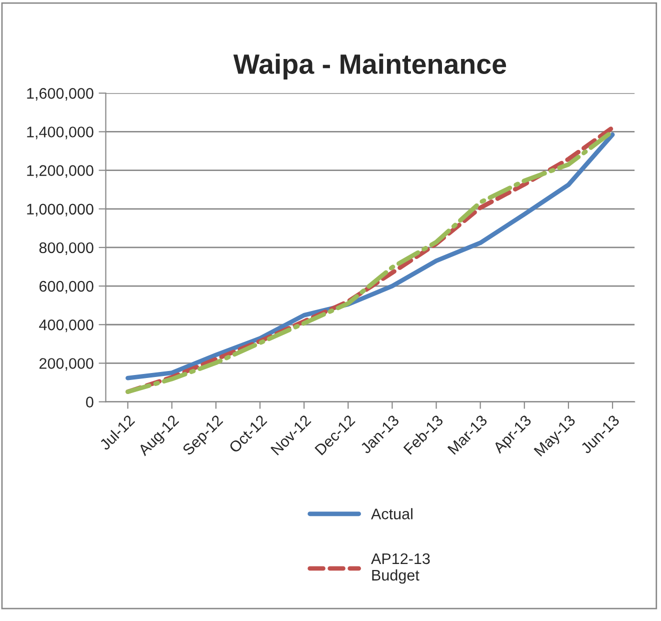 This screenshot has height=621, width=661. What do you see at coordinates (60, 210) in the screenshot?
I see `y-tick-label: 1,000,000` at bounding box center [60, 210].